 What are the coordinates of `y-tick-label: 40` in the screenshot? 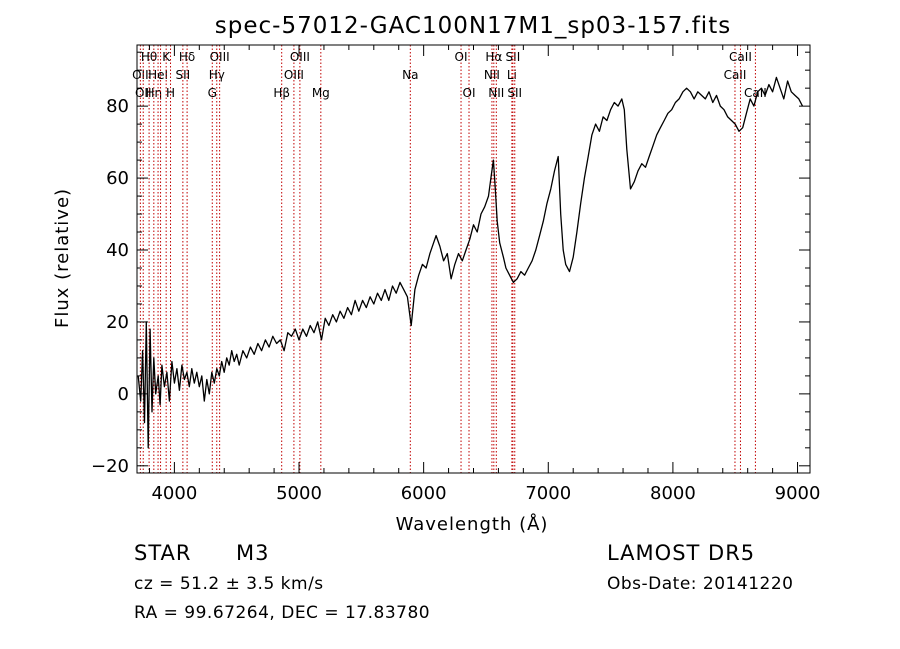 It's located at (117, 250).